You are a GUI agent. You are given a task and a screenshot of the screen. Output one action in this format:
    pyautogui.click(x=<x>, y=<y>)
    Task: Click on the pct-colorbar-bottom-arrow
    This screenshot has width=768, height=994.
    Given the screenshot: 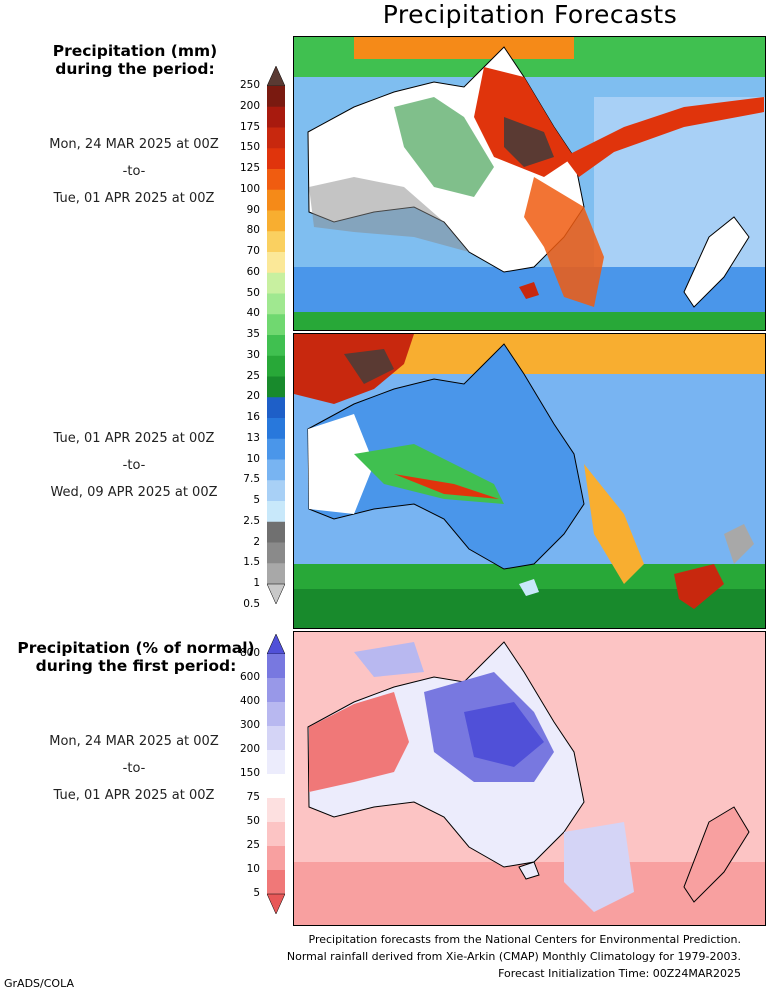 What is the action you would take?
    pyautogui.click(x=276, y=904)
    